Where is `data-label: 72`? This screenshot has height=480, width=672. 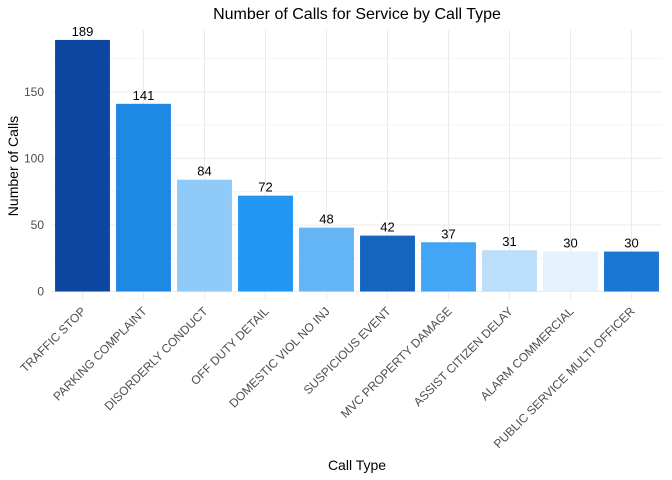
data-label: 72 is located at coordinates (265, 187).